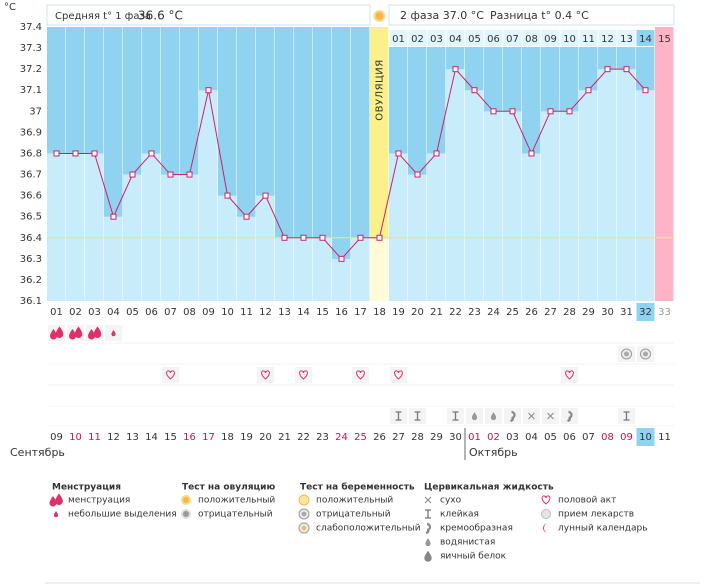  Describe the element at coordinates (360, 312) in the screenshot. I see `x-tick-label: 17` at that location.